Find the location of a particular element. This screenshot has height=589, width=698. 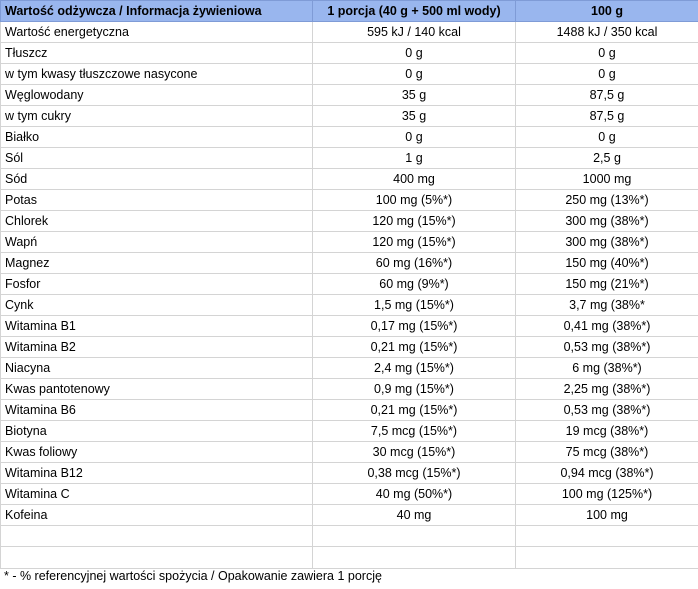

portion-value: 40 mg (50%*) is located at coordinates (414, 494).